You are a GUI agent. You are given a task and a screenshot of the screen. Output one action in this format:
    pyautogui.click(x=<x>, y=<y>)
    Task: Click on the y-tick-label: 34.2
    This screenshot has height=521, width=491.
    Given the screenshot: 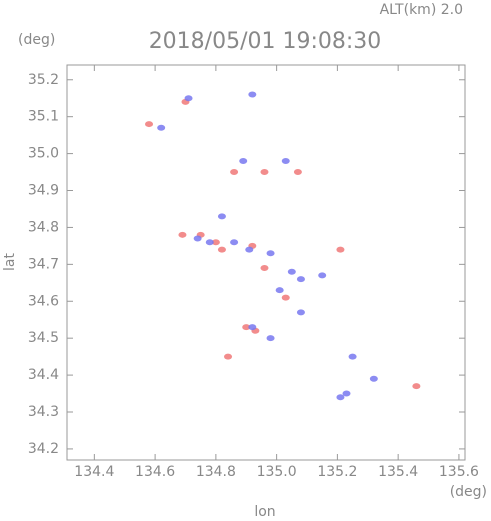 What is the action you would take?
    pyautogui.click(x=43, y=449)
    